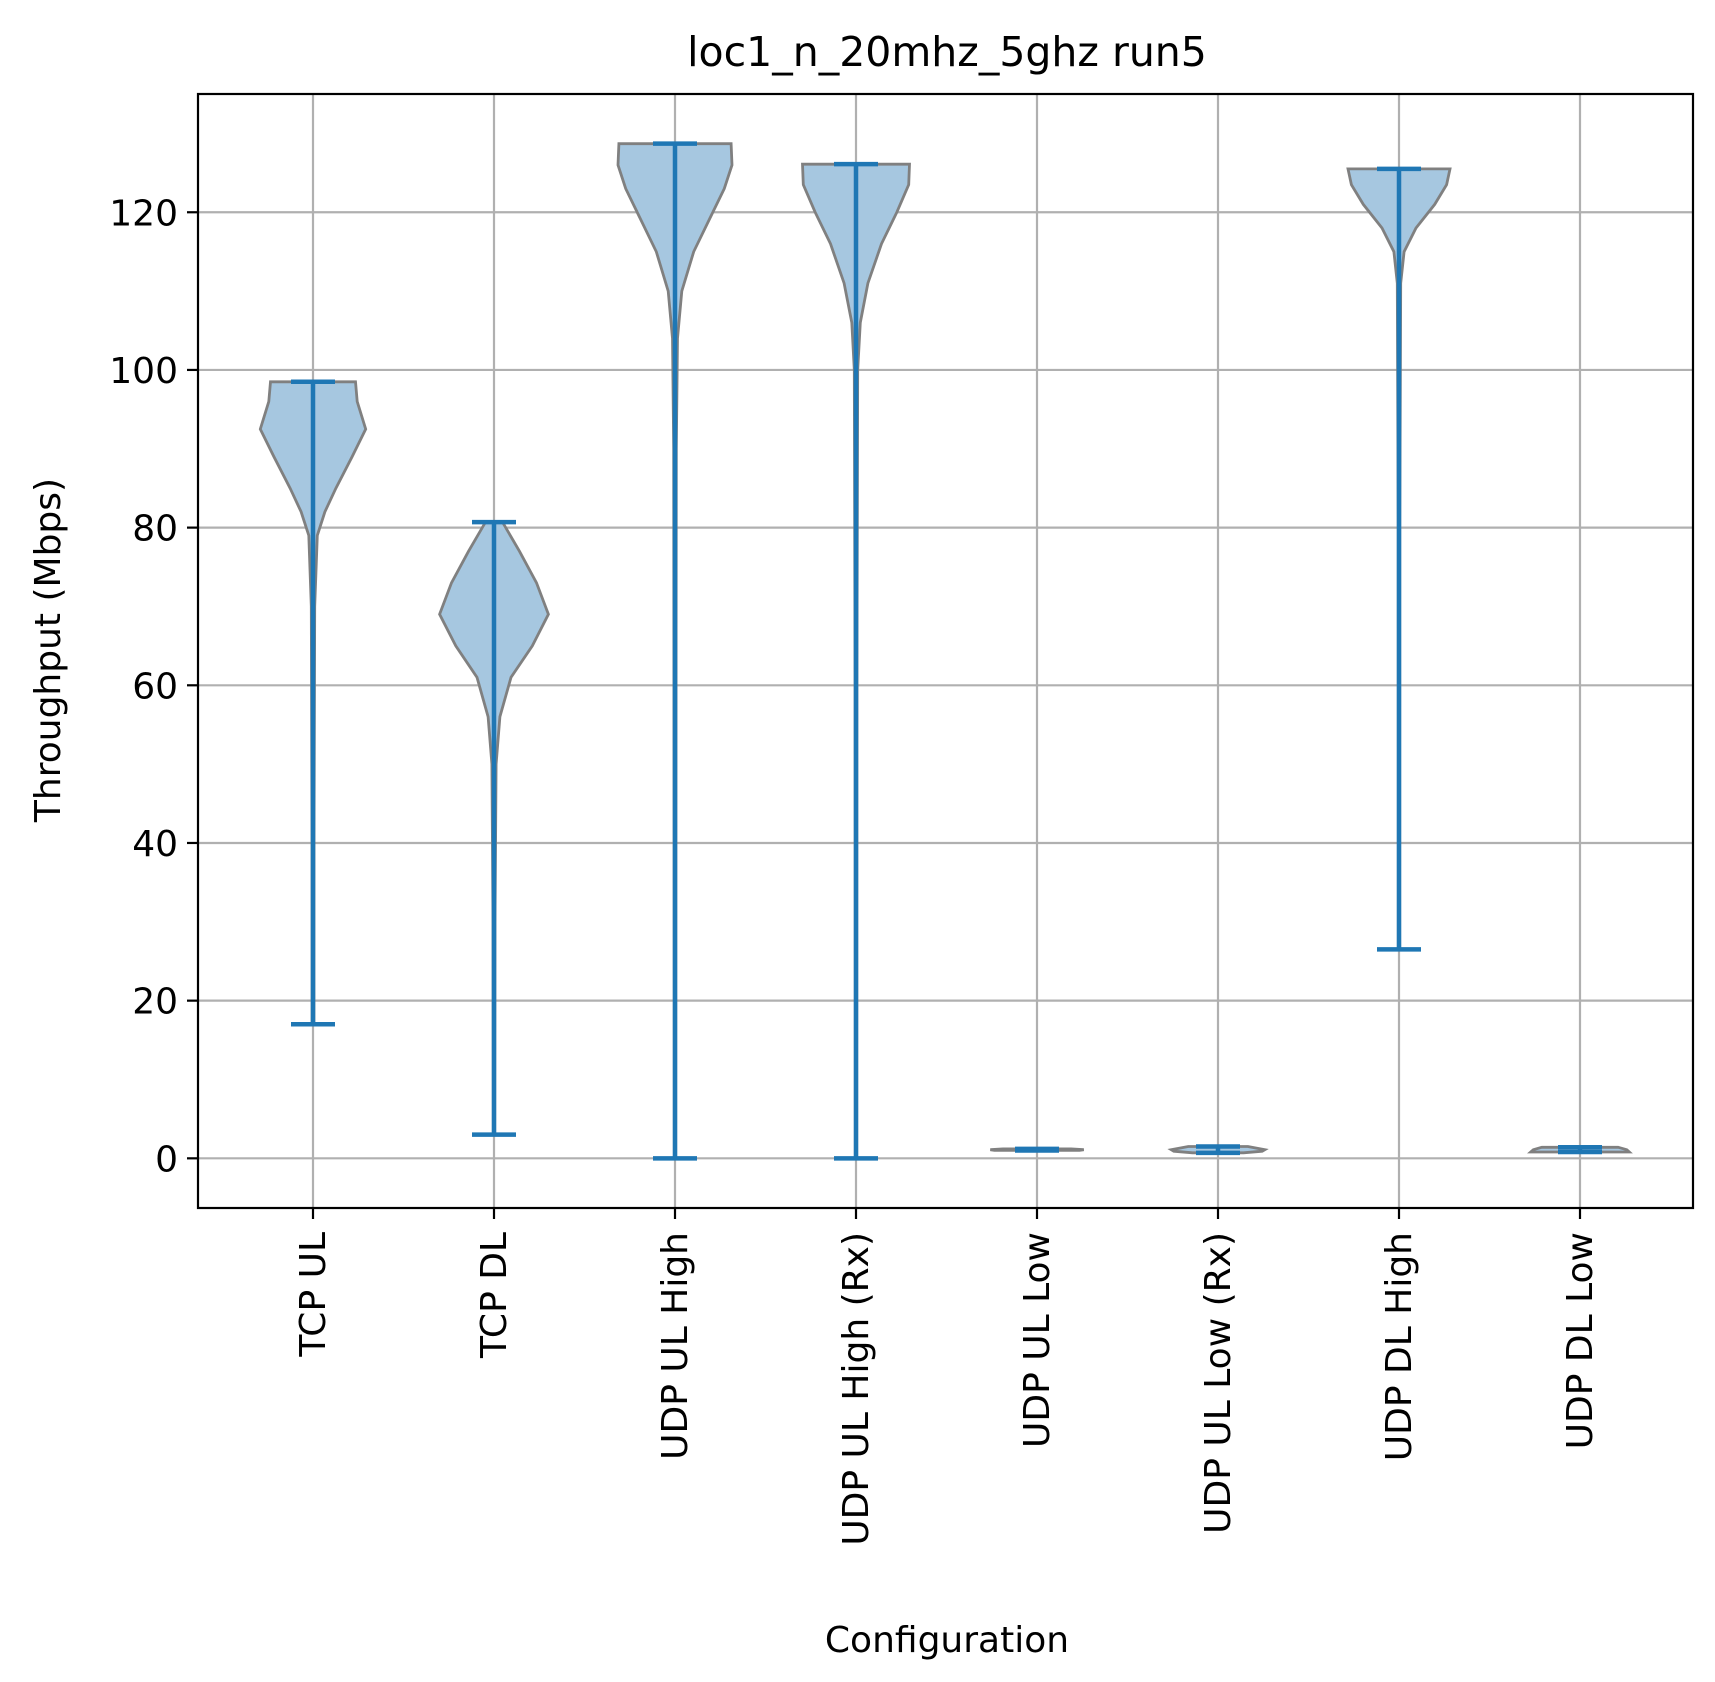  Describe the element at coordinates (166, 1159) in the screenshot. I see `y-tick-label: 0` at that location.